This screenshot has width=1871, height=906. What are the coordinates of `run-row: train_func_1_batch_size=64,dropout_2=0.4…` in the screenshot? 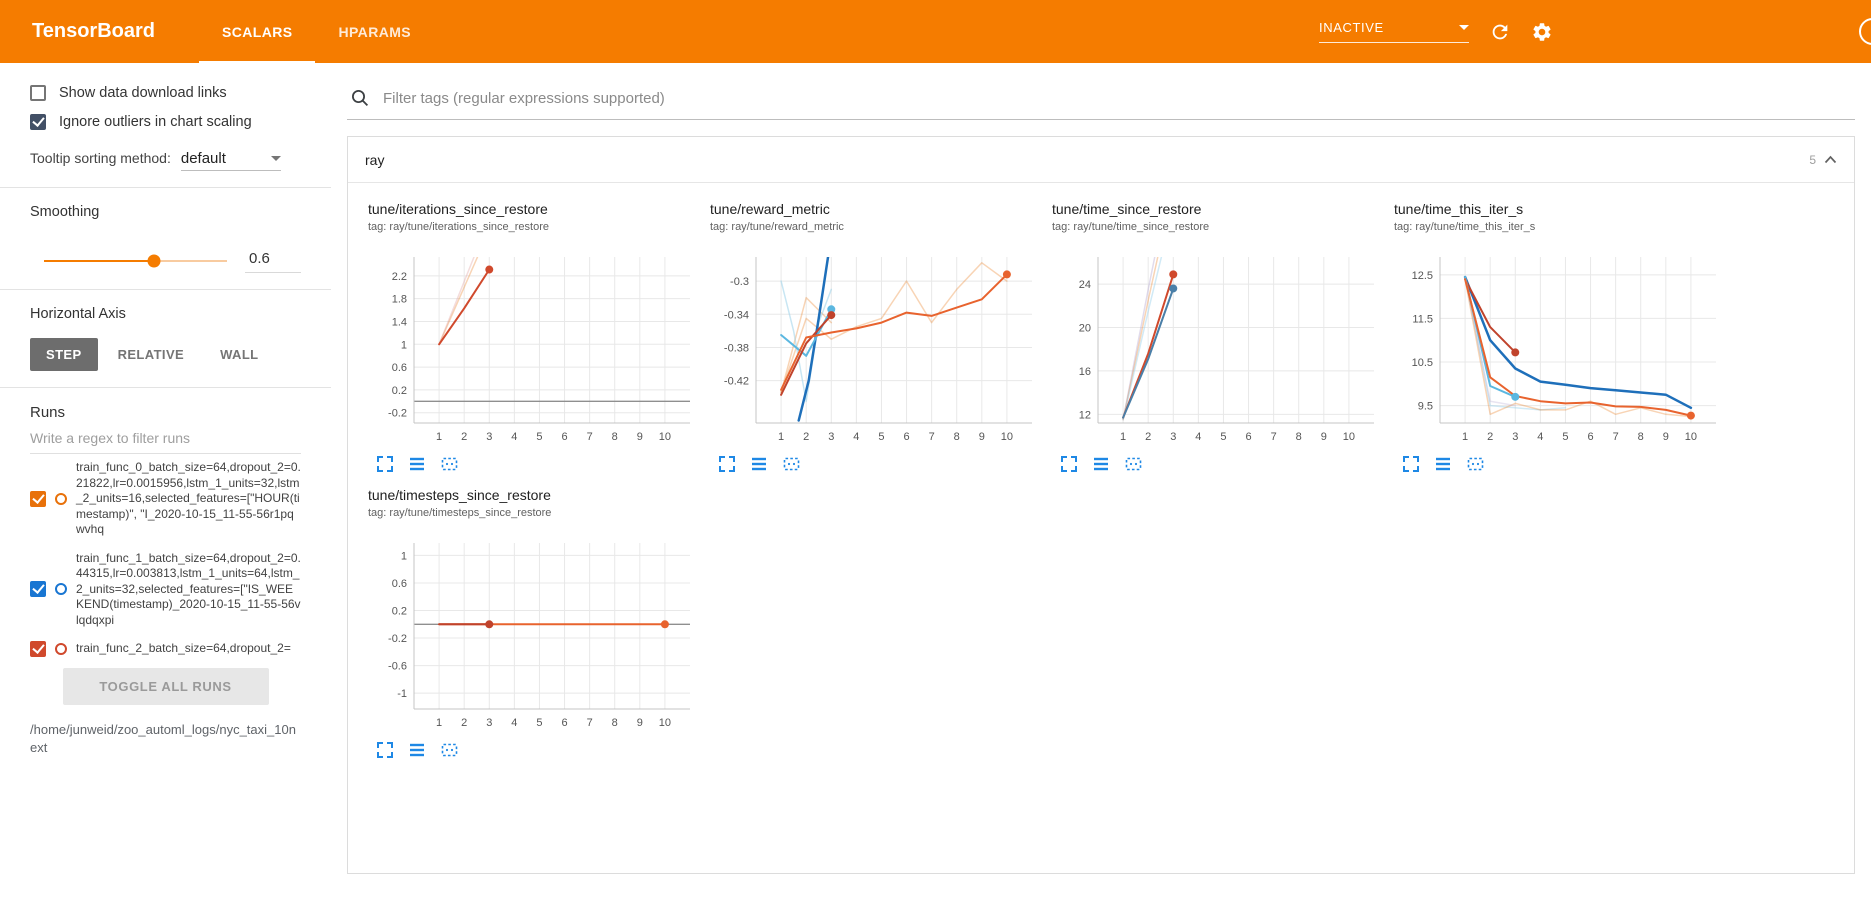 It's located at (165, 590).